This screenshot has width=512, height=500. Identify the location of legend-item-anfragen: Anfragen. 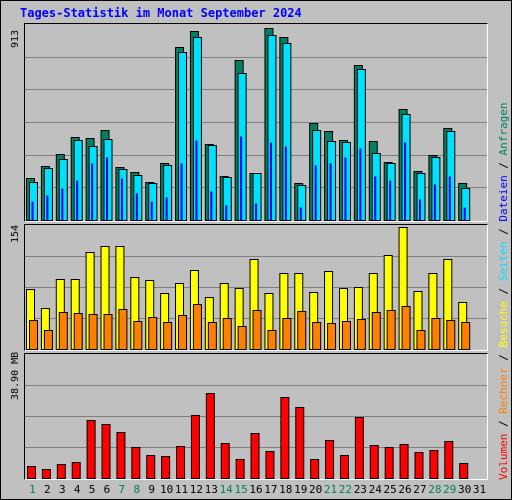
(503, 129).